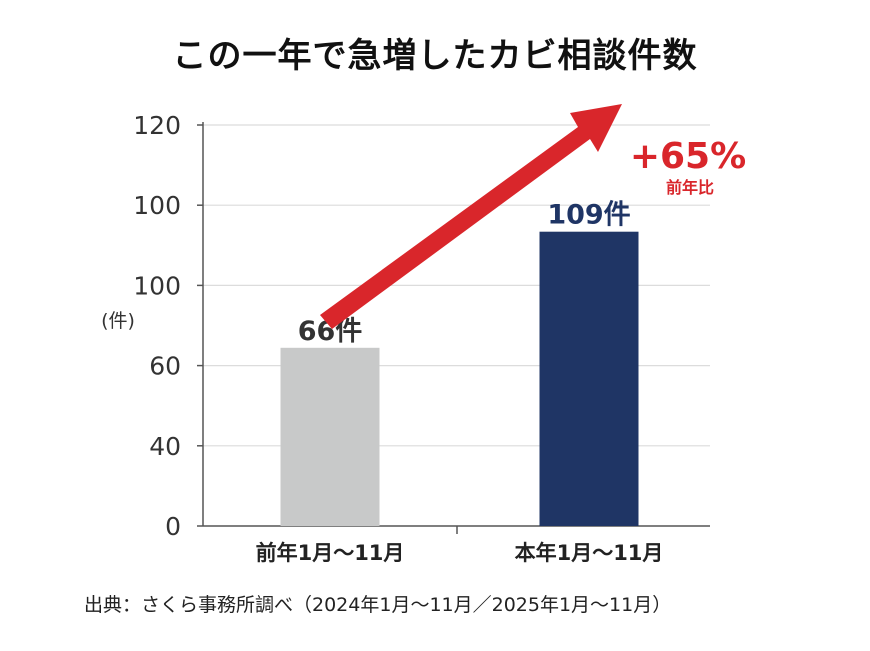  I want to click on source-note: 出典：さくら事務所調べ（2024年1月～11月／2025年1月～11月）, so click(378, 605).